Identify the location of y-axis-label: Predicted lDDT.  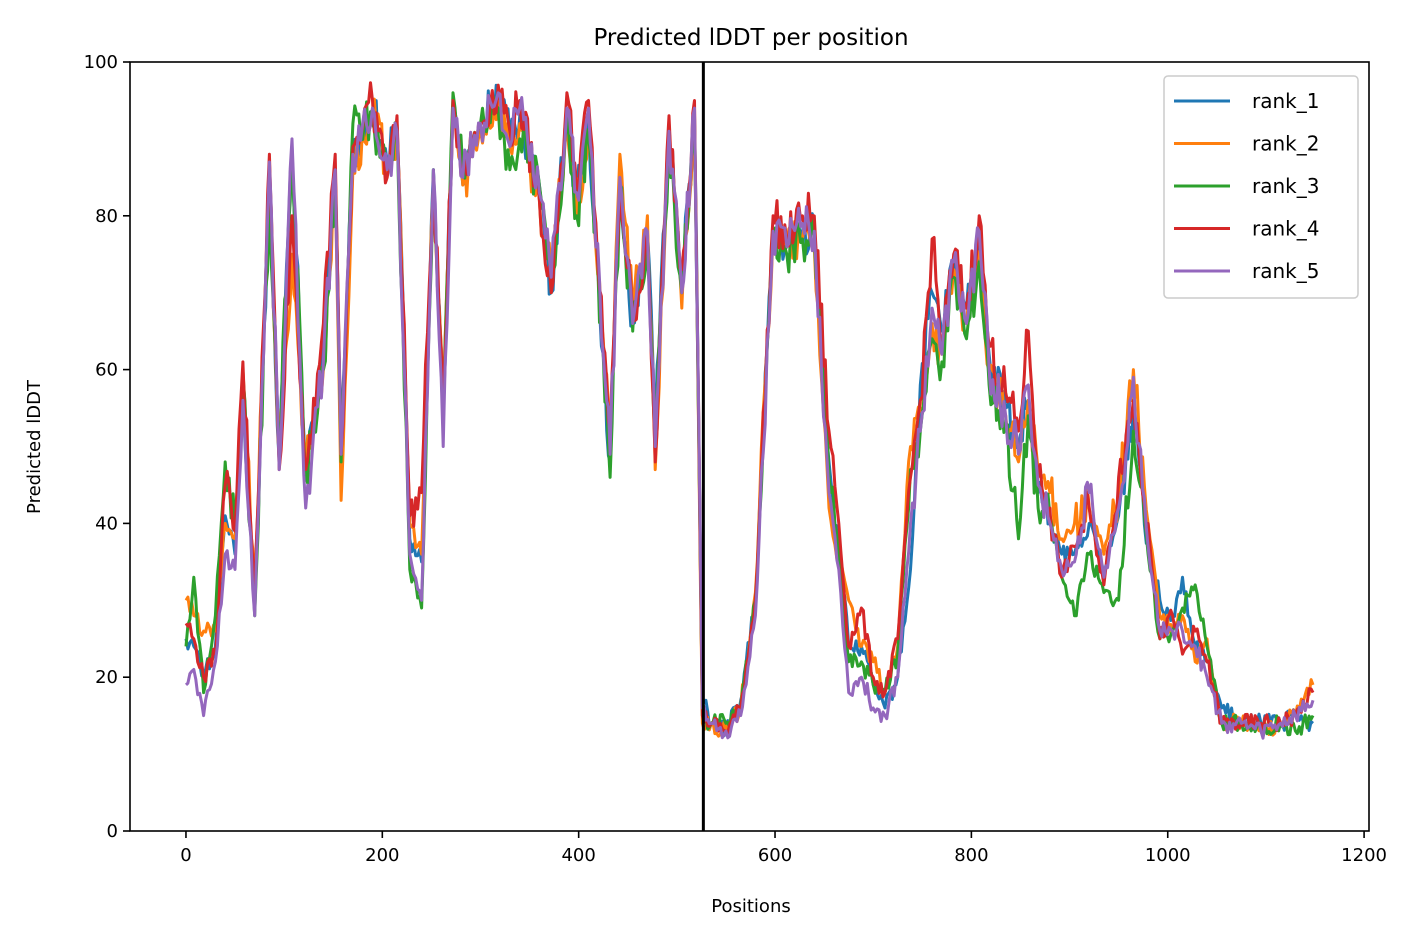
(34, 446).